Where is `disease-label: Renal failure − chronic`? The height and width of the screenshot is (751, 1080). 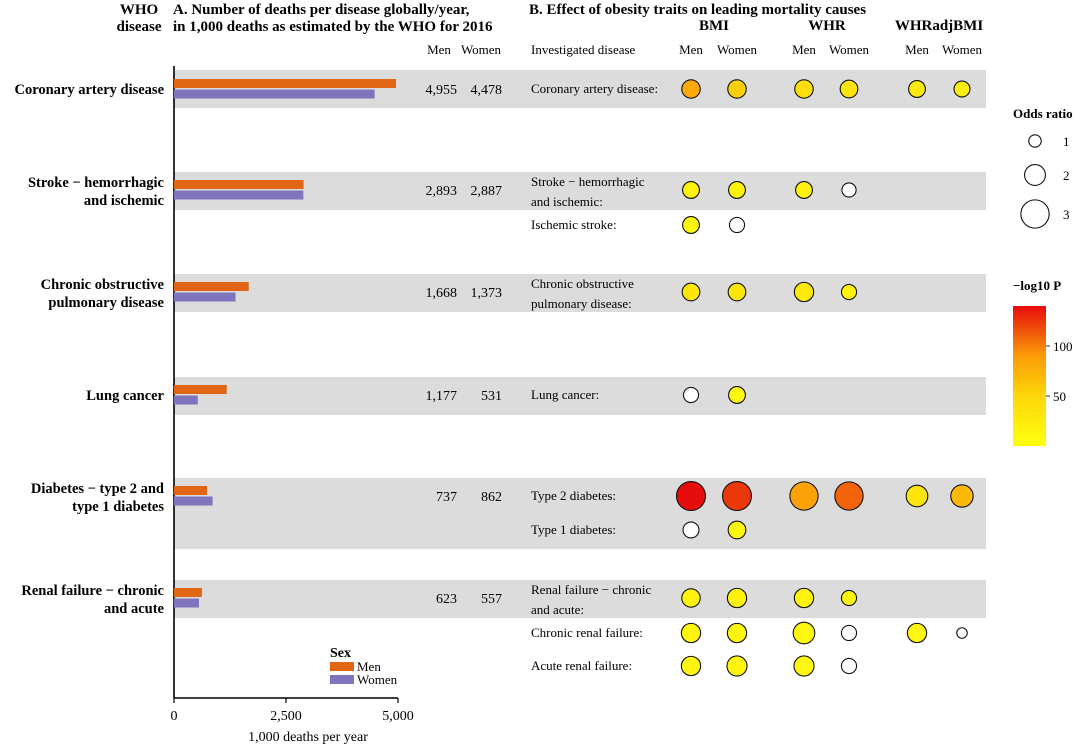
disease-label: Renal failure − chronic is located at coordinates (92, 591).